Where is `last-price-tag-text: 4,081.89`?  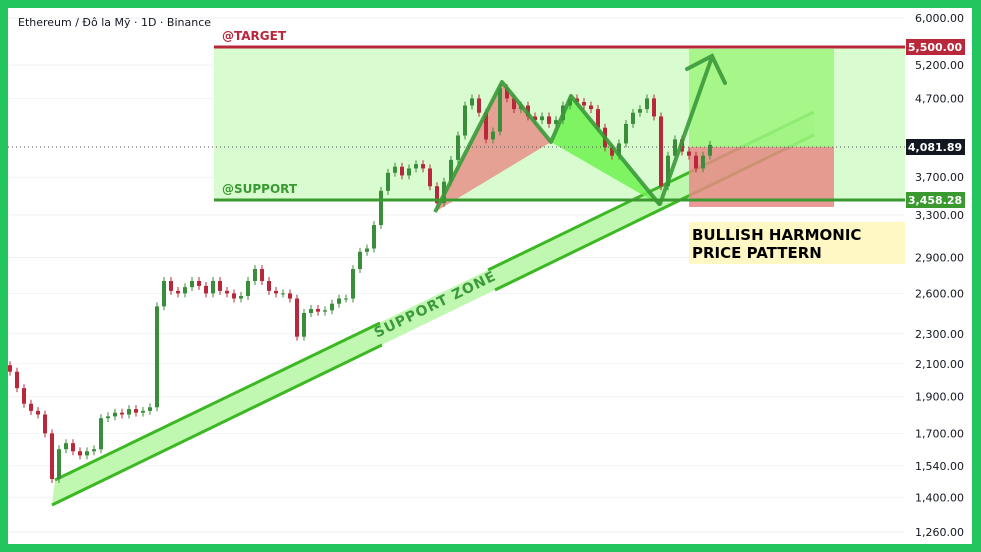
last-price-tag-text: 4,081.89 is located at coordinates (935, 147).